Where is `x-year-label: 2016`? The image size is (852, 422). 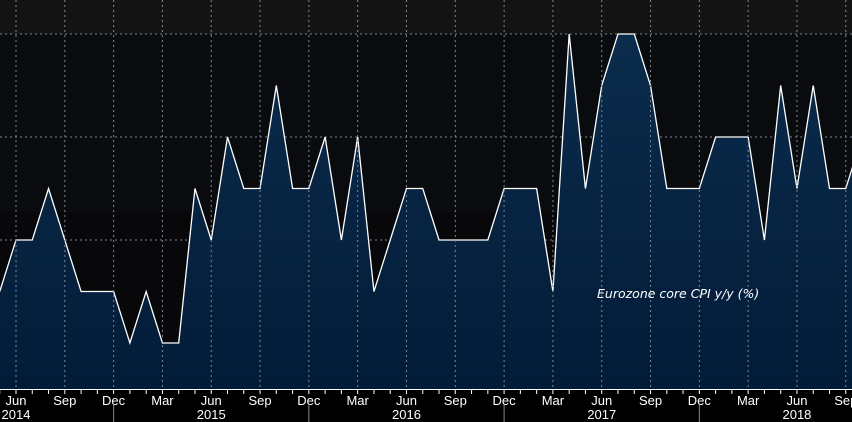
x-year-label: 2016 is located at coordinates (406, 414).